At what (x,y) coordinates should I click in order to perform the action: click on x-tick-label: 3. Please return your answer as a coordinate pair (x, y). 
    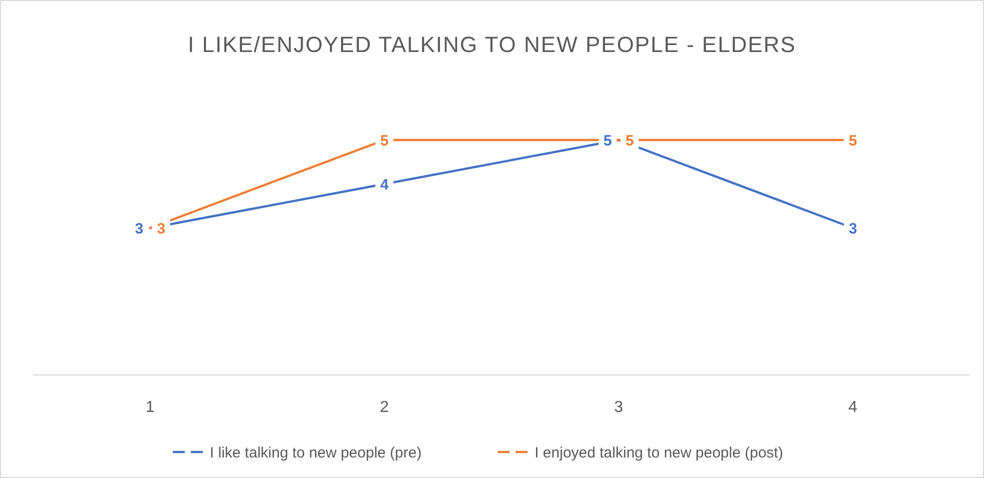
    Looking at the image, I should click on (619, 407).